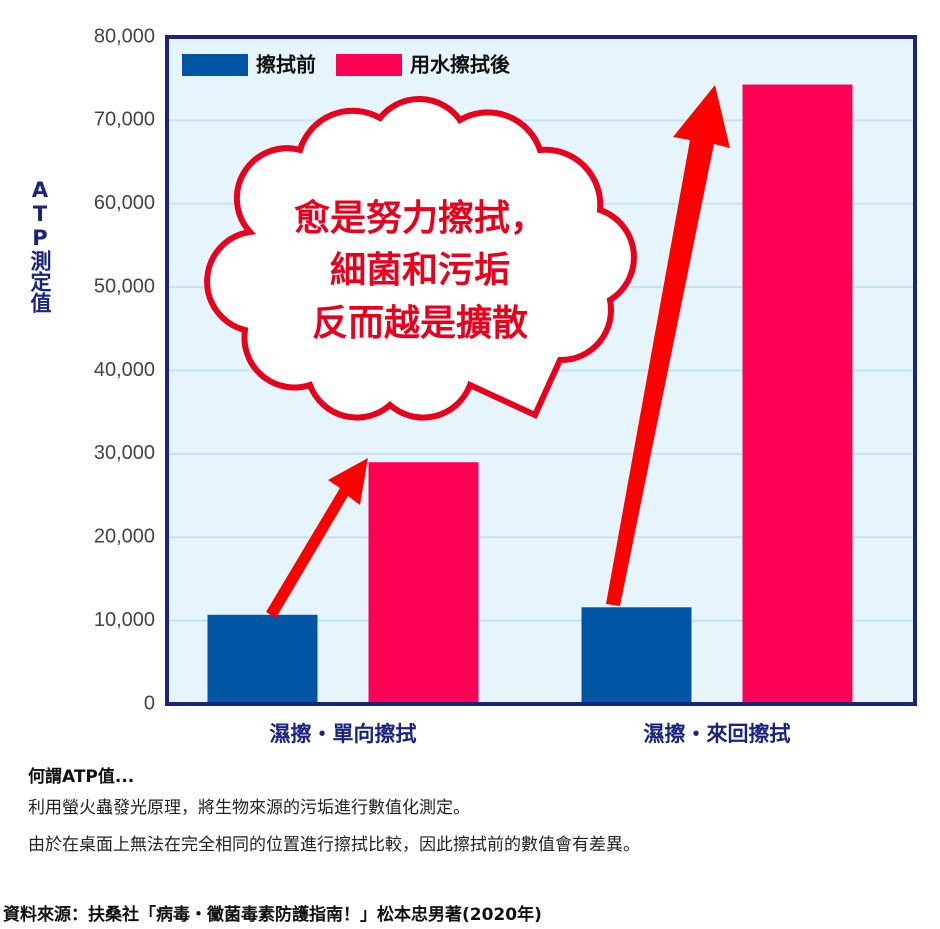 This screenshot has width=940, height=929. Describe the element at coordinates (124, 370) in the screenshot. I see `y-tick-label: 40,000` at that location.